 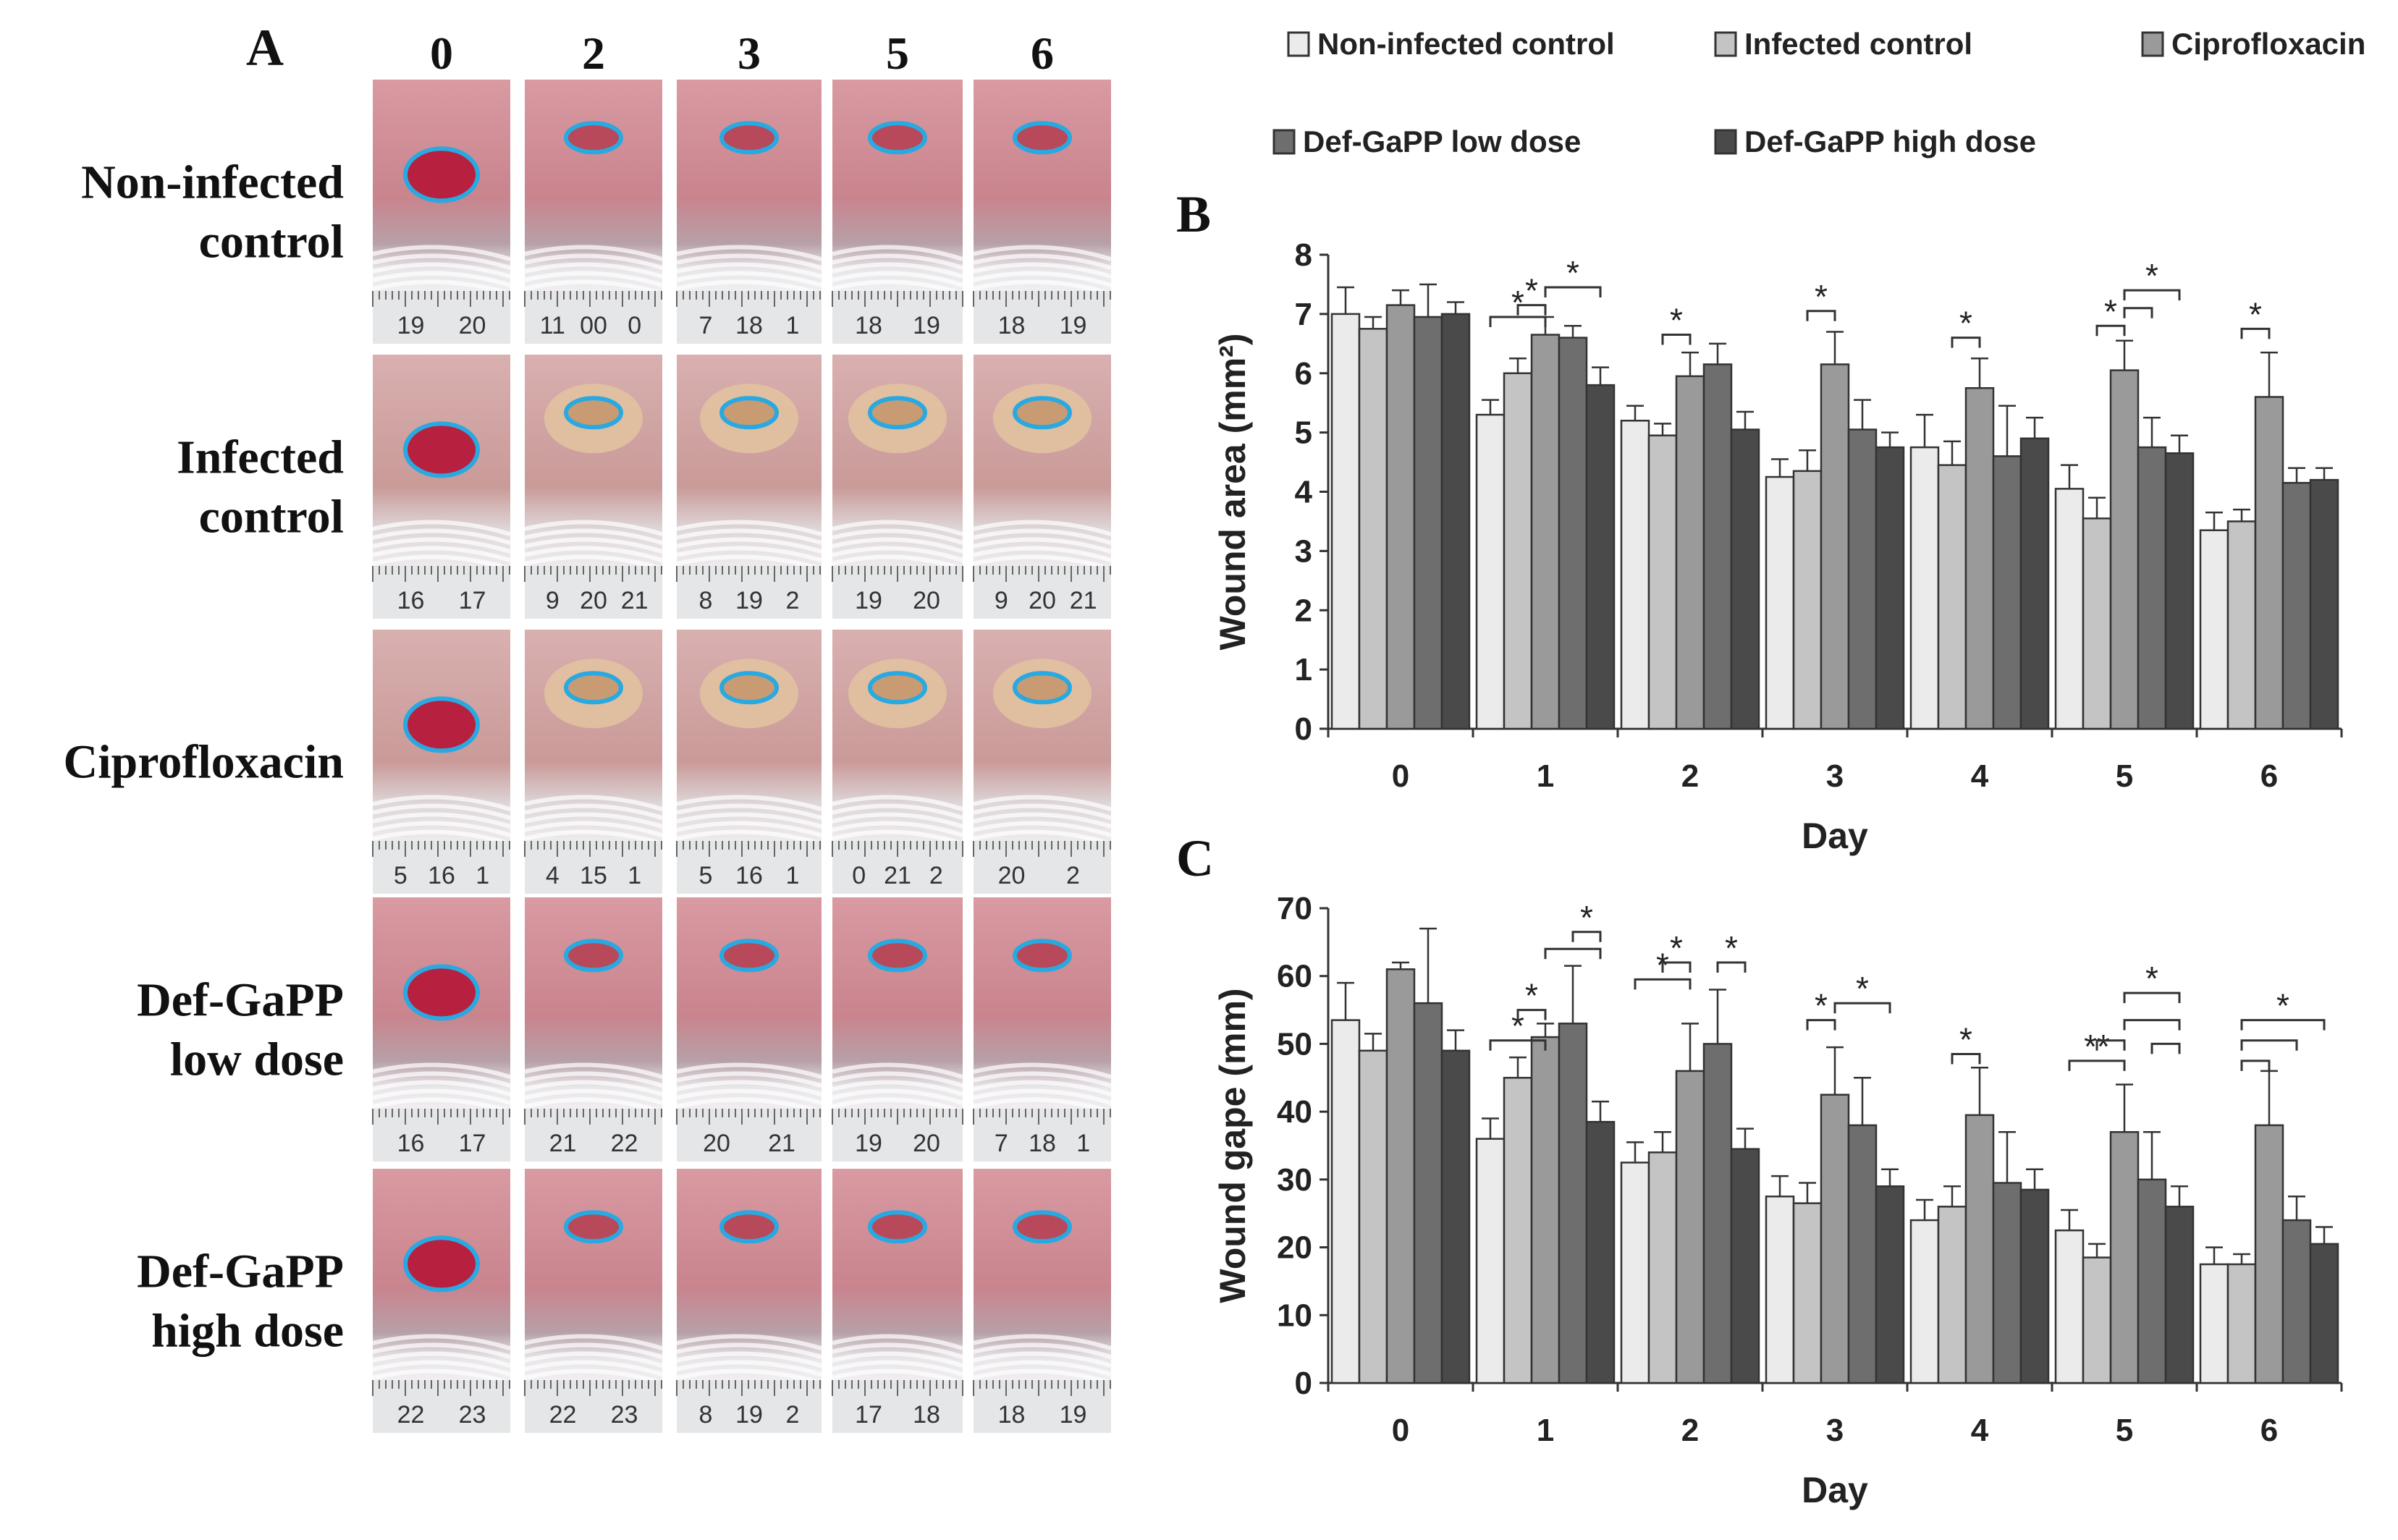 I want to click on ruler-number: 18, so click(x=1012, y=1415).